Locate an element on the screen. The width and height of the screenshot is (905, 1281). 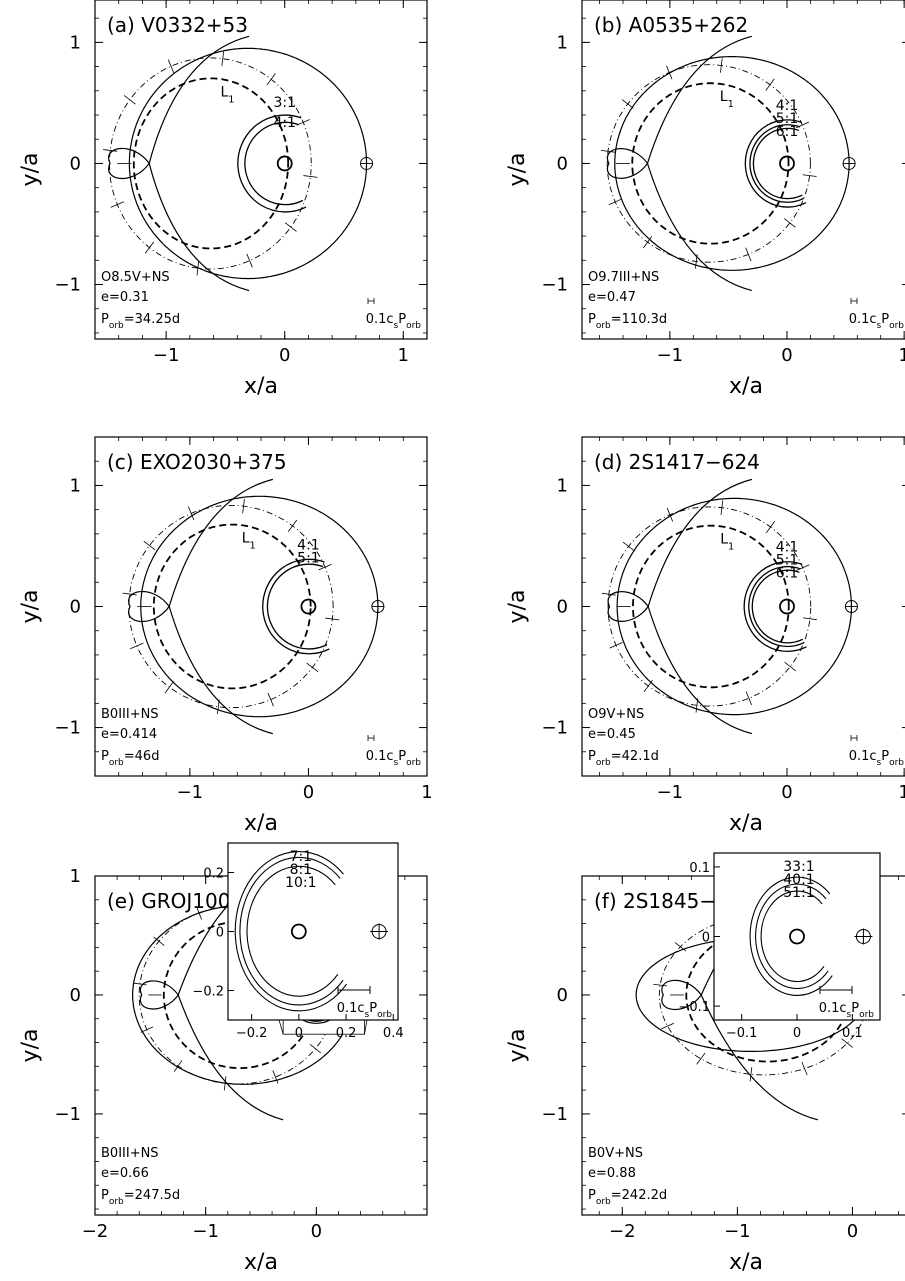
y-axis-label: y/a is located at coordinates (30, 1046).